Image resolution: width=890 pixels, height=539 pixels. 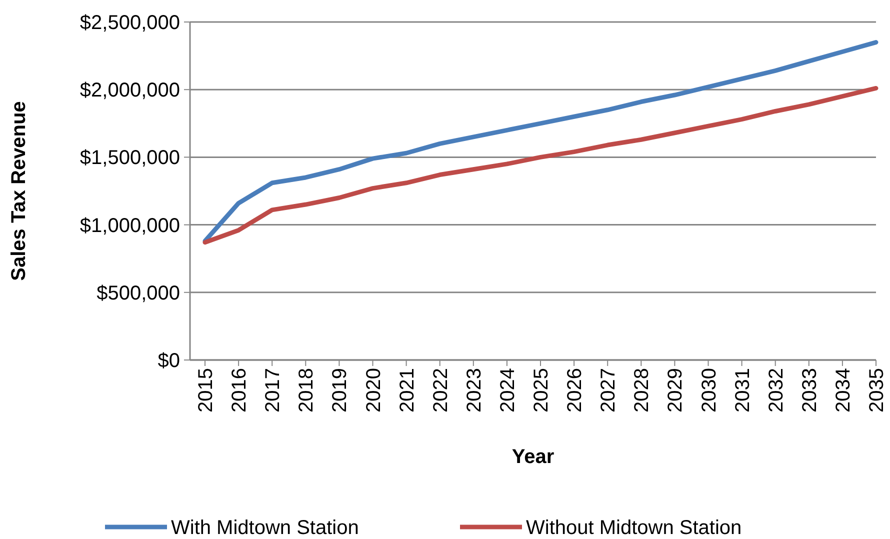 I want to click on y-tick-label: $2,500,000, so click(x=130, y=23).